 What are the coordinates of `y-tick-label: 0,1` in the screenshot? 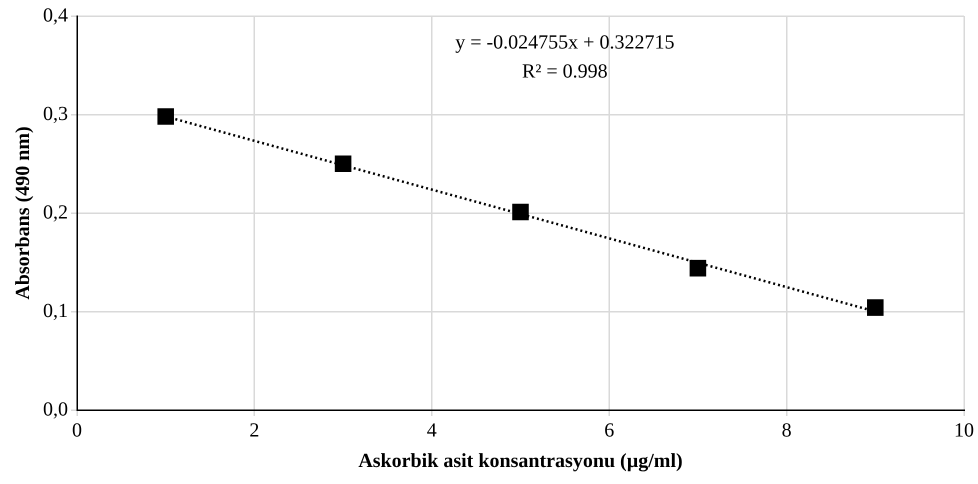 It's located at (55, 311).